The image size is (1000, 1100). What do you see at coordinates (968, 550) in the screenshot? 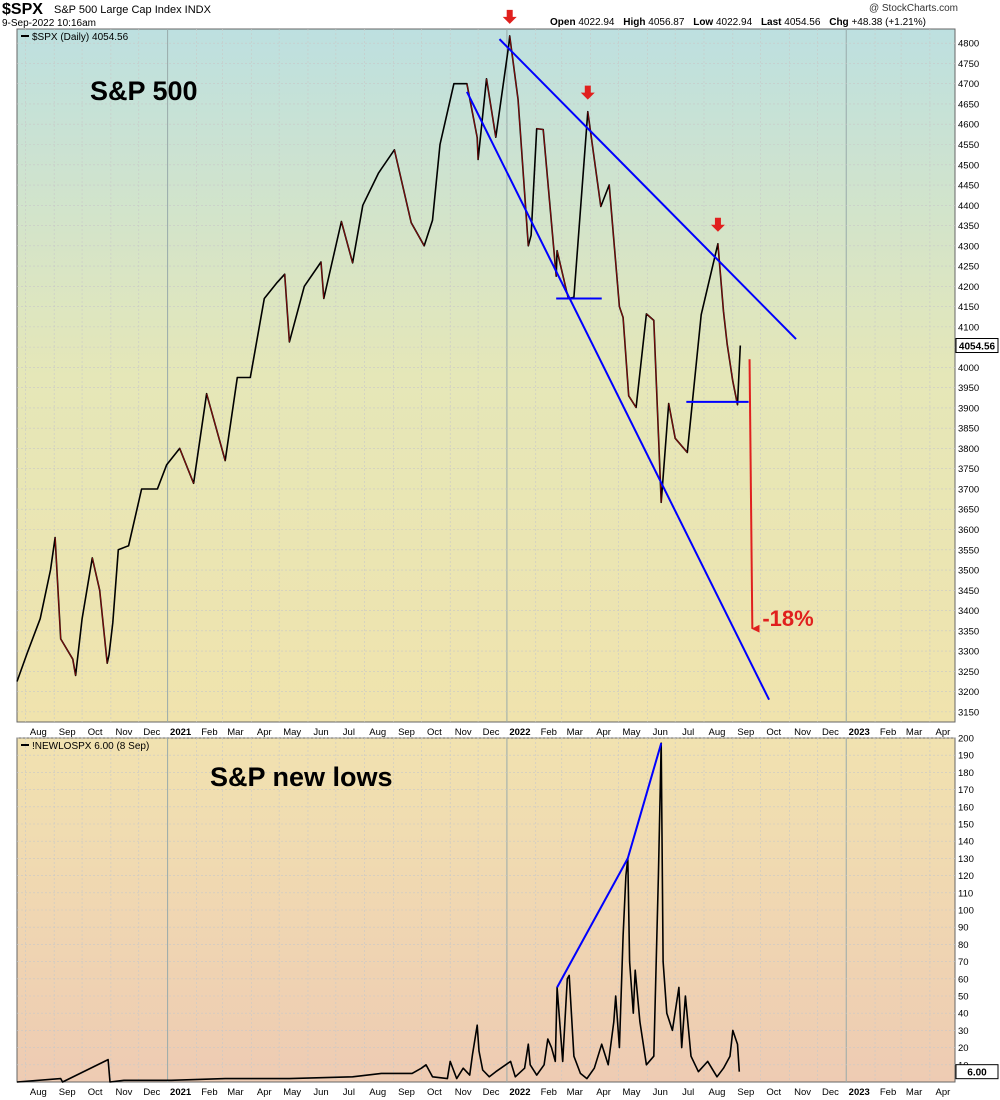
I see `y-tick-label: 3550` at bounding box center [968, 550].